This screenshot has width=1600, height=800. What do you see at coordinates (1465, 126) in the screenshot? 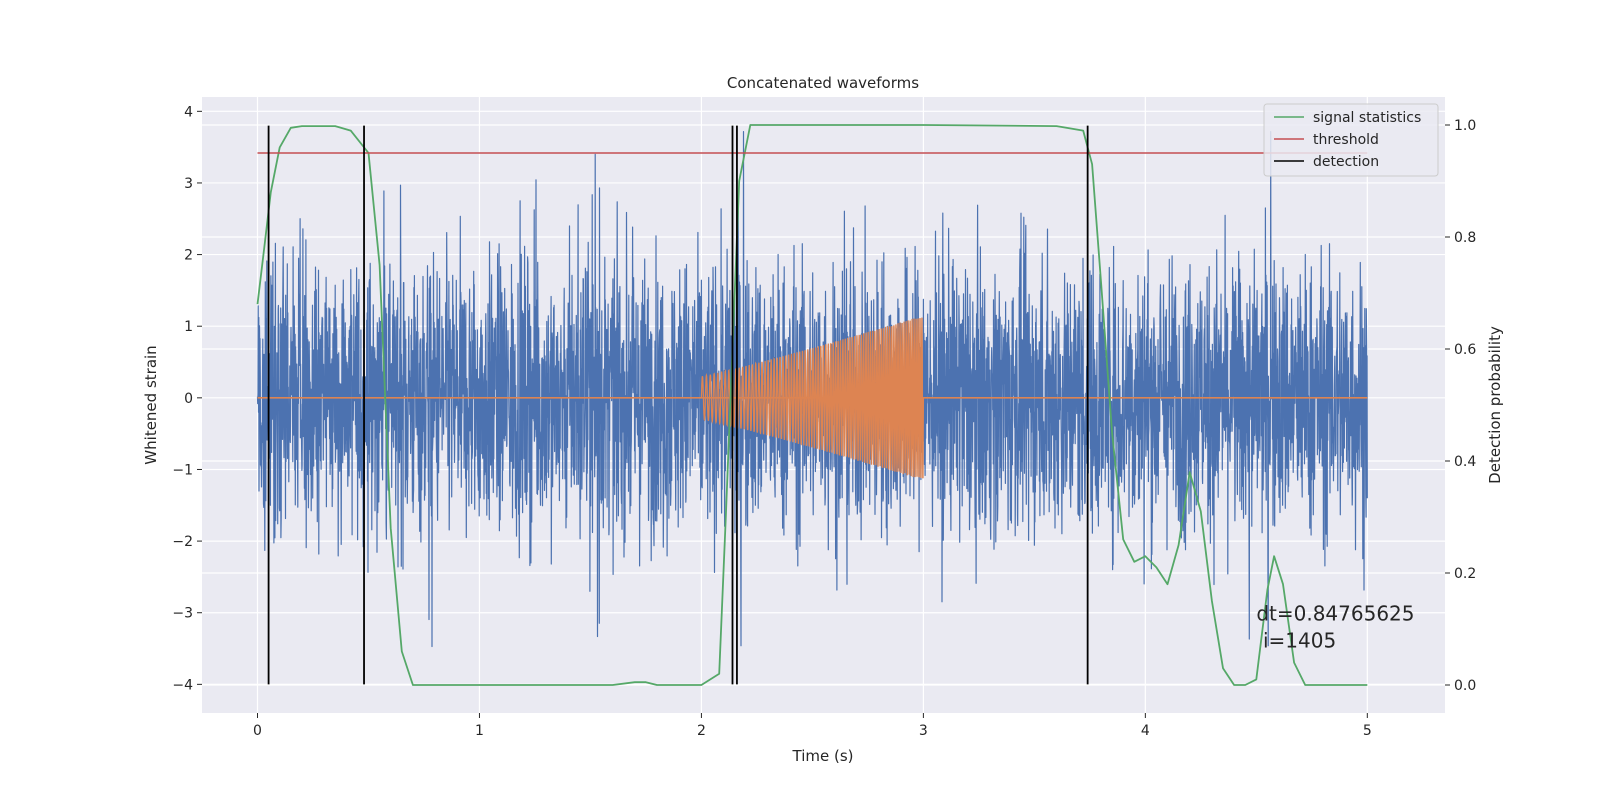
I see `y2-tick-label: 1.0` at bounding box center [1465, 126].